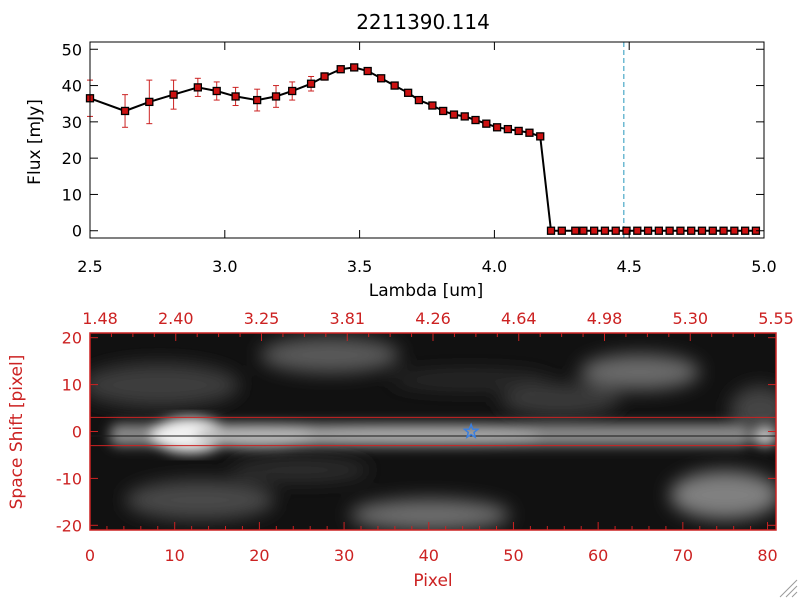  I want to click on x-tick-label: 40, so click(429, 555).